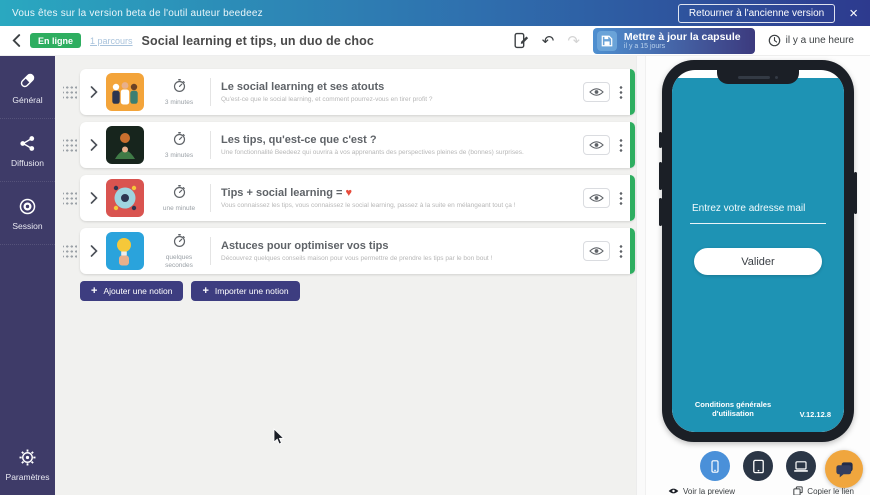 The image size is (870, 495). Describe the element at coordinates (303, 87) in the screenshot. I see `notion-title: Le social learning et ses atouts` at that location.